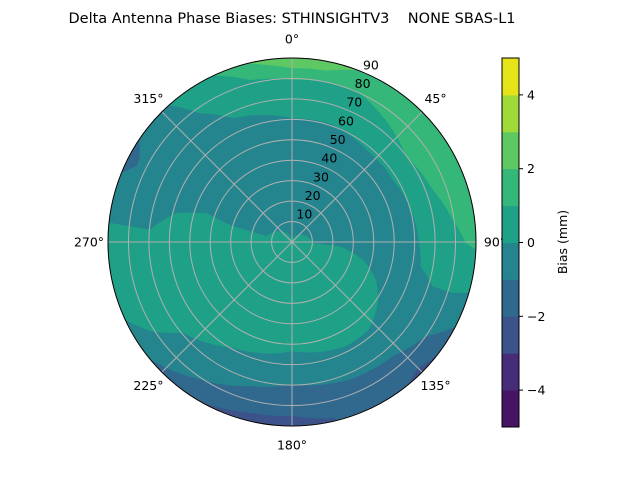 The image size is (640, 484). I want to click on r-tick-label: 50, so click(338, 139).